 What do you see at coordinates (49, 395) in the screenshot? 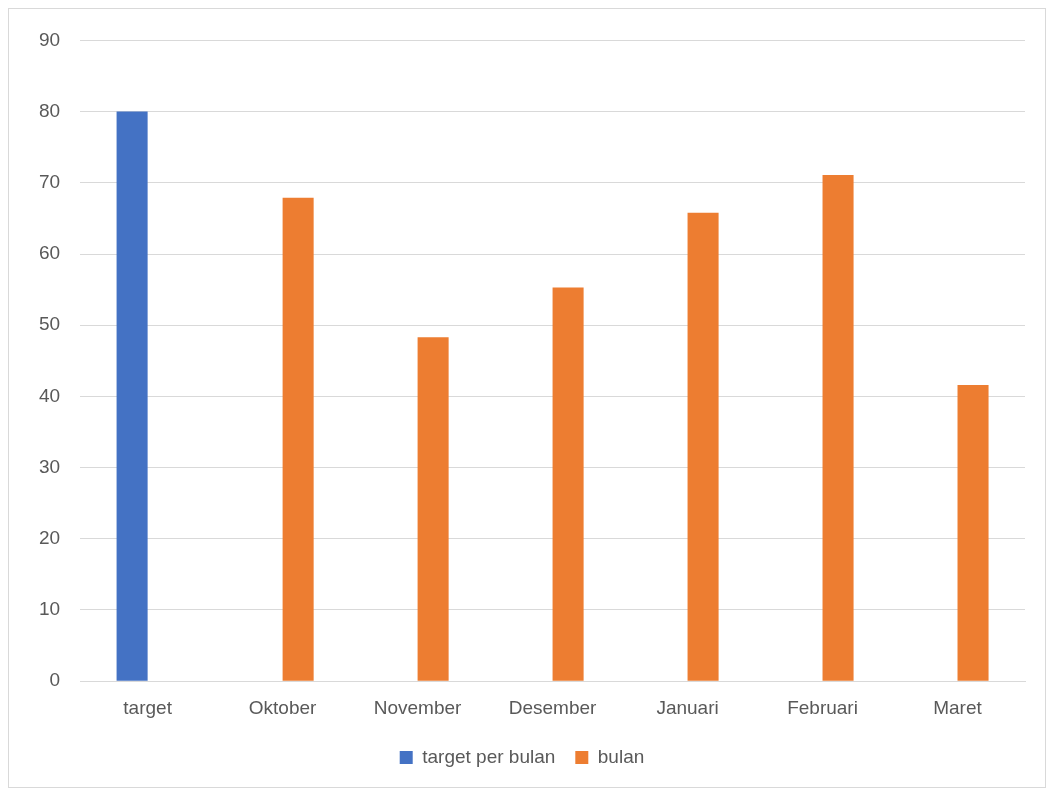
I see `y-tick-label: 40` at bounding box center [49, 395].